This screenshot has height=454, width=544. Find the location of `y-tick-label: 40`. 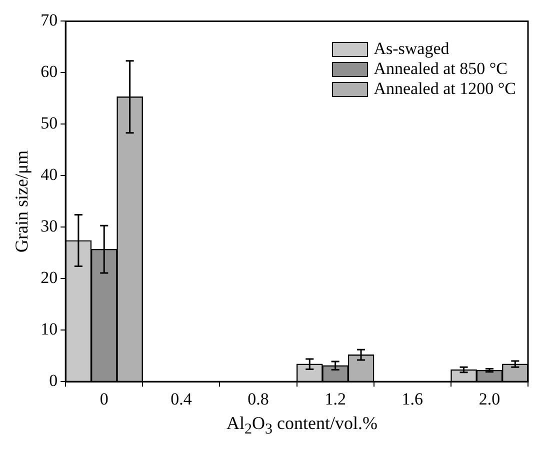

y-tick-label: 40 is located at coordinates (49, 174).